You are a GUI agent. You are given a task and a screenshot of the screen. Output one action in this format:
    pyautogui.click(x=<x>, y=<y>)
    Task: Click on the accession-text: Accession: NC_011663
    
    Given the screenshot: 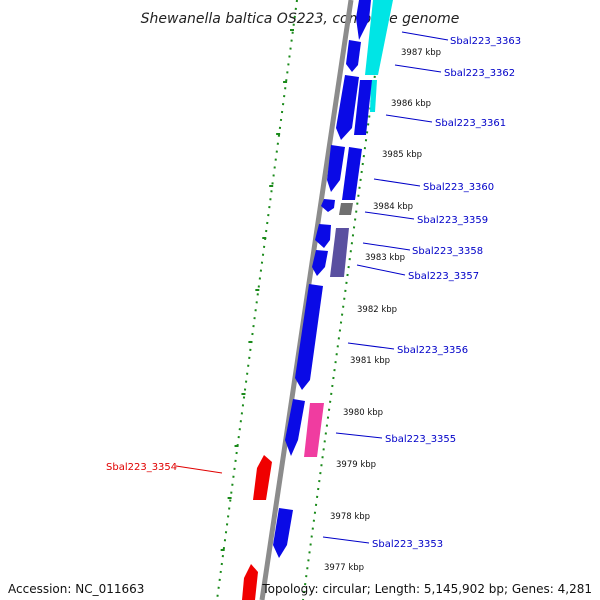 What is the action you would take?
    pyautogui.click(x=76, y=589)
    